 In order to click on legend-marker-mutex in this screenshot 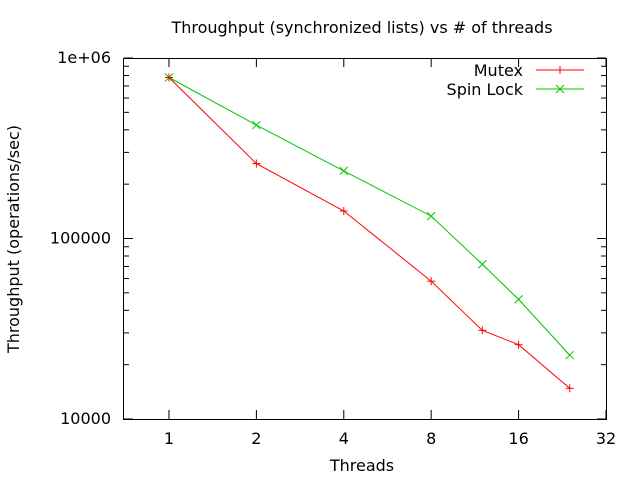, I will do `click(560, 70)`.